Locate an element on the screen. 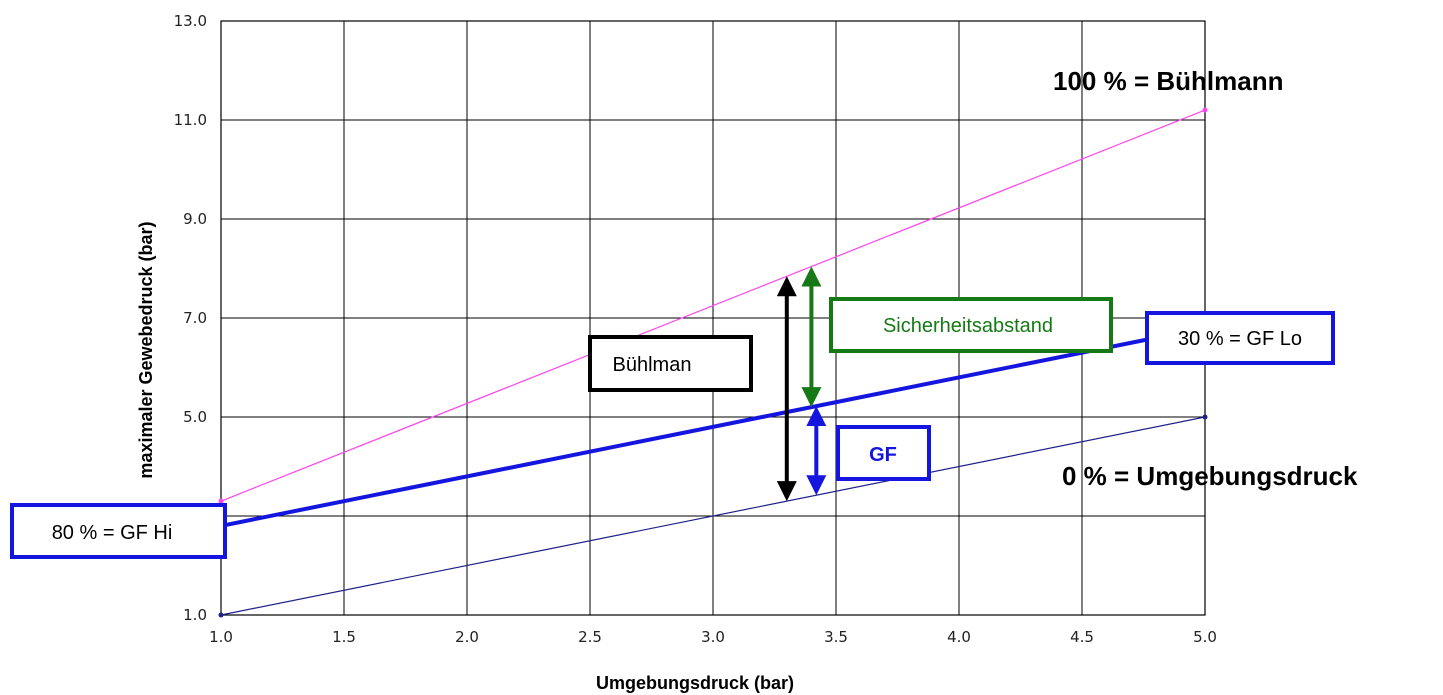  x-tick-label: 3.0 is located at coordinates (713, 637).